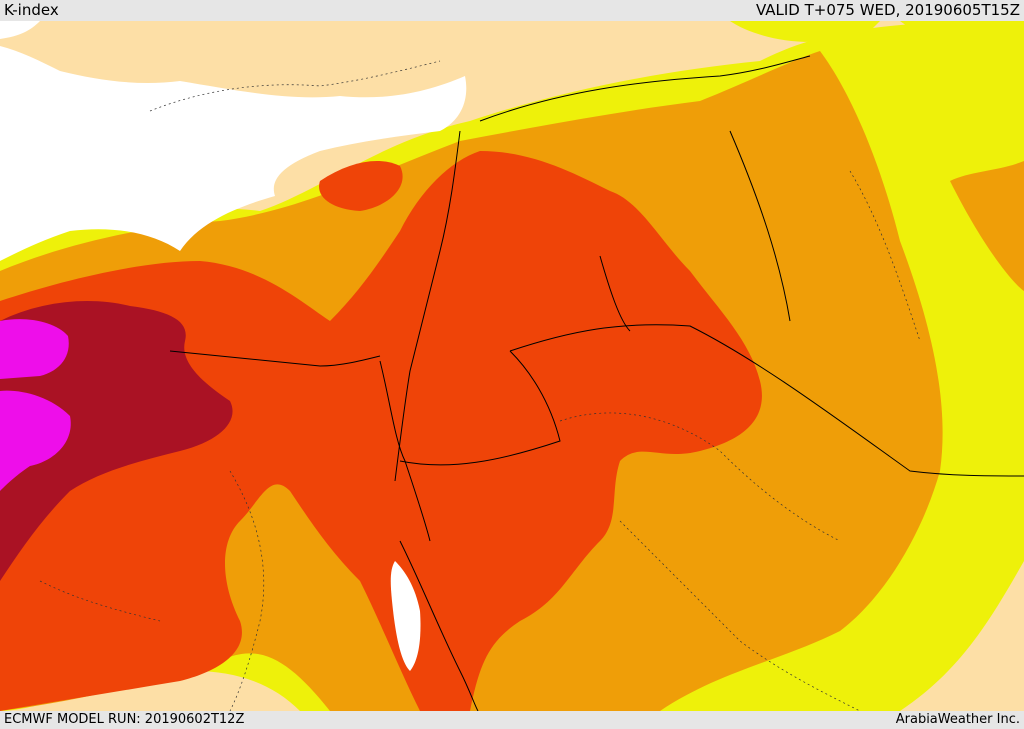 The width and height of the screenshot is (1024, 729). What do you see at coordinates (124, 719) in the screenshot?
I see `model-run-label: ECMWF MODEL RUN: 20190602T12Z` at bounding box center [124, 719].